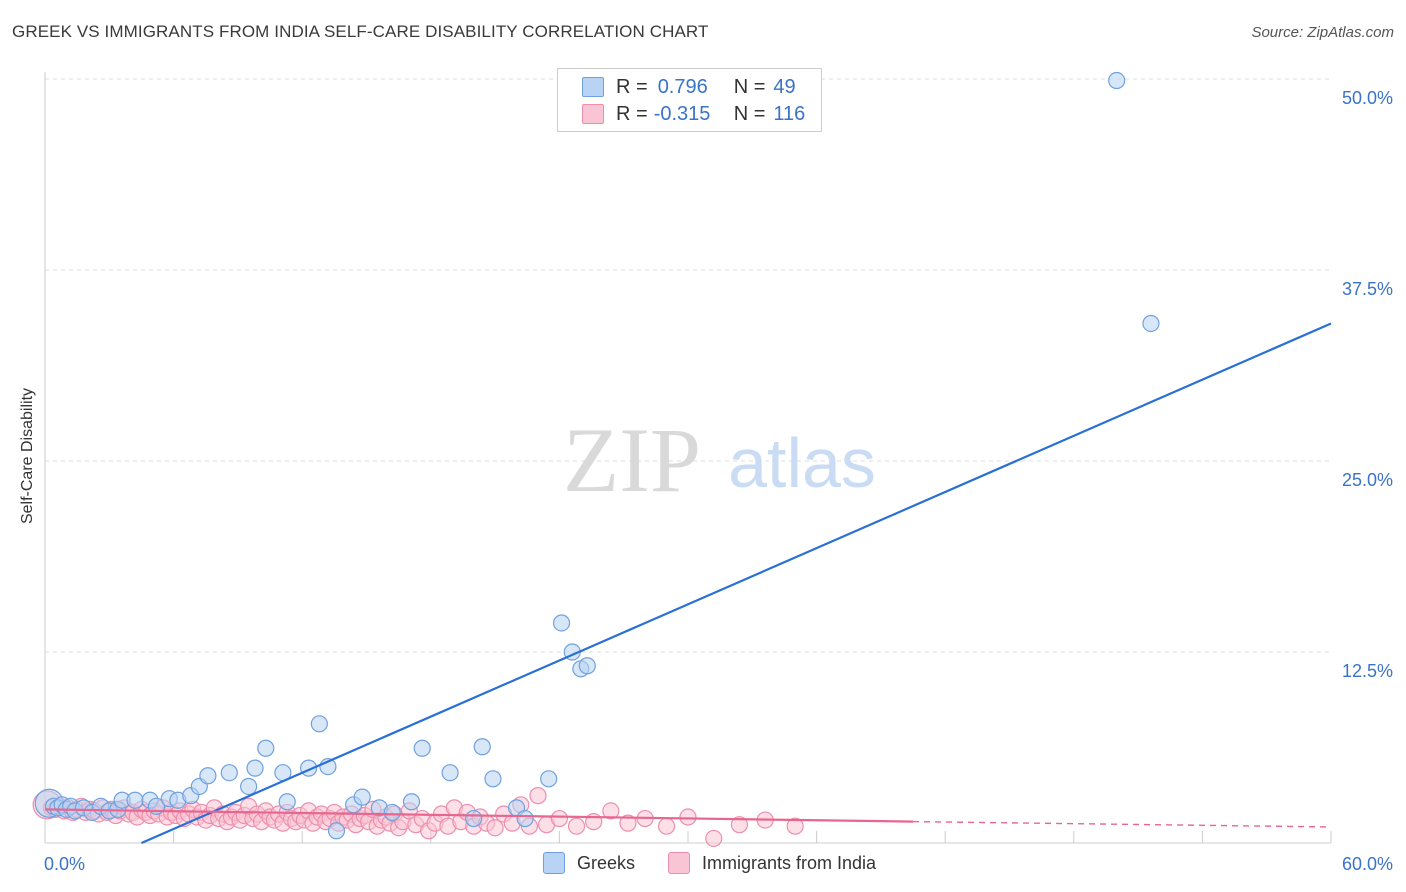 The image size is (1406, 892). Describe the element at coordinates (1322, 32) in the screenshot. I see `source-label: Source: ZipAtlas.com` at that location.